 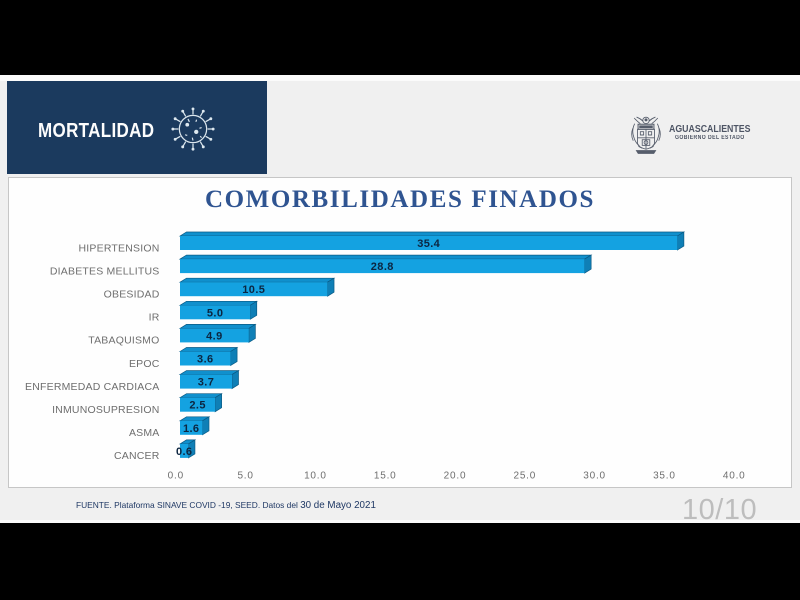 What do you see at coordinates (206, 383) in the screenshot?
I see `svg-text: 3.7` at bounding box center [206, 383].